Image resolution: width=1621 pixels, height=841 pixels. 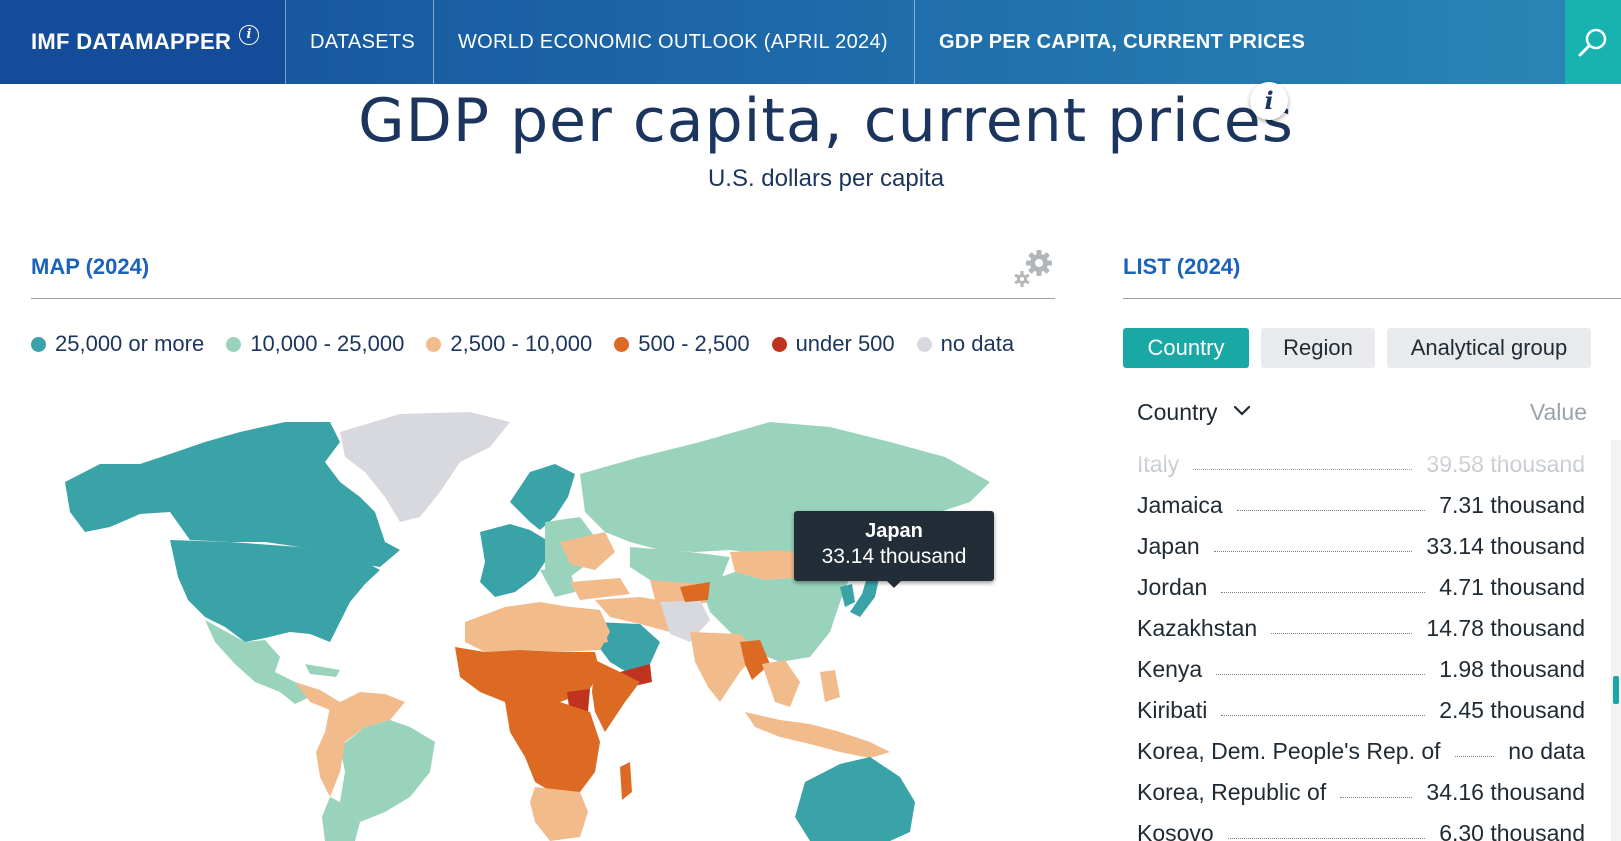 I want to click on map-region-afghanistan, so click(x=695, y=592).